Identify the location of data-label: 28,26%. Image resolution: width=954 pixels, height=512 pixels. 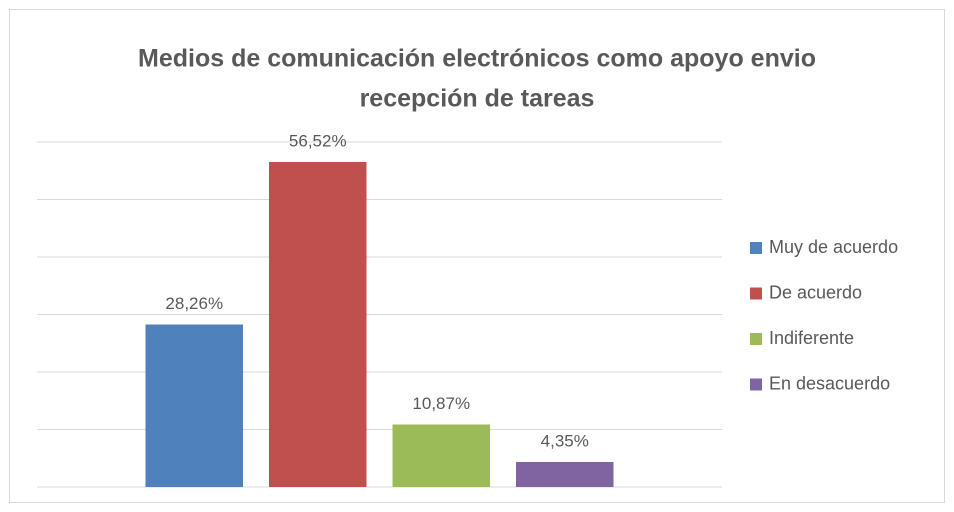
(194, 303).